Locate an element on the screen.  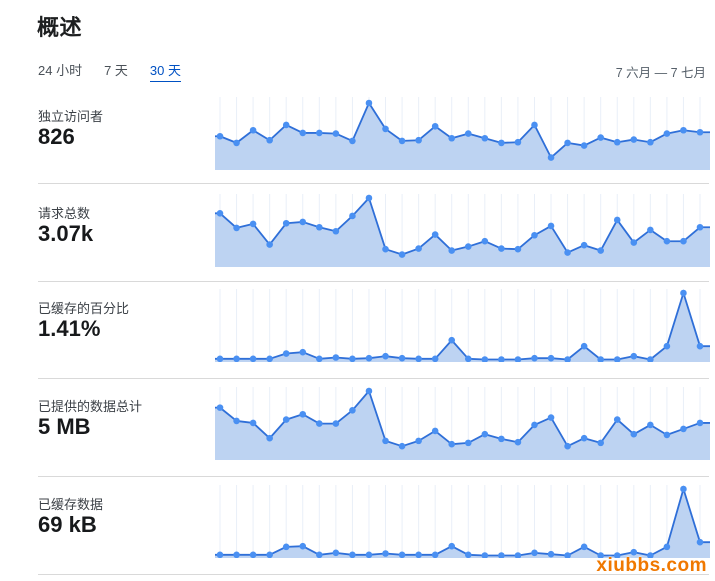
sparkline-chart-percent-cached is located at coordinates (462, 325).